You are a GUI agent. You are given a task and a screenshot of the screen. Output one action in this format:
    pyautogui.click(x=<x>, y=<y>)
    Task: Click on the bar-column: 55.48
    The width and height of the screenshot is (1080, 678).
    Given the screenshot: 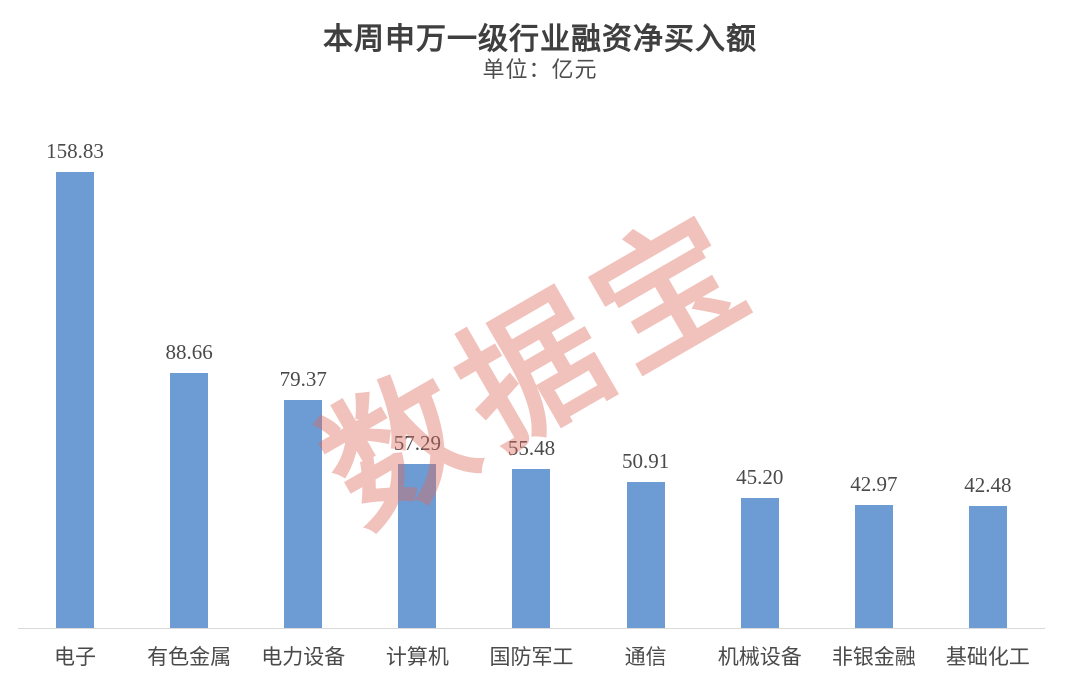 What is the action you would take?
    pyautogui.click(x=531, y=379)
    